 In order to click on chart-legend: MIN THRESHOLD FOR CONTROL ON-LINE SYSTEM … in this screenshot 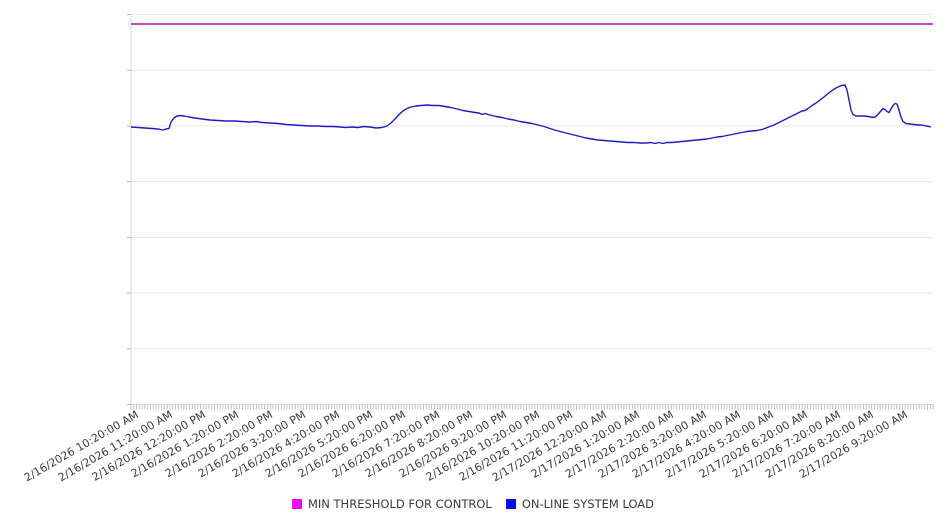, I will do `click(473, 504)`.